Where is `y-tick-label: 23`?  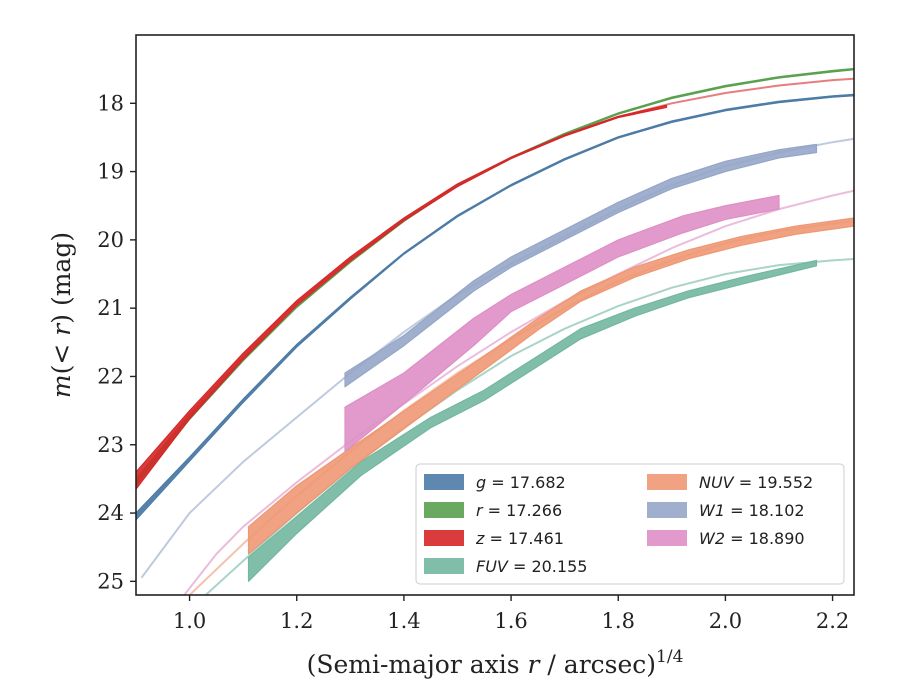 y-tick-label: 23 is located at coordinates (110, 445).